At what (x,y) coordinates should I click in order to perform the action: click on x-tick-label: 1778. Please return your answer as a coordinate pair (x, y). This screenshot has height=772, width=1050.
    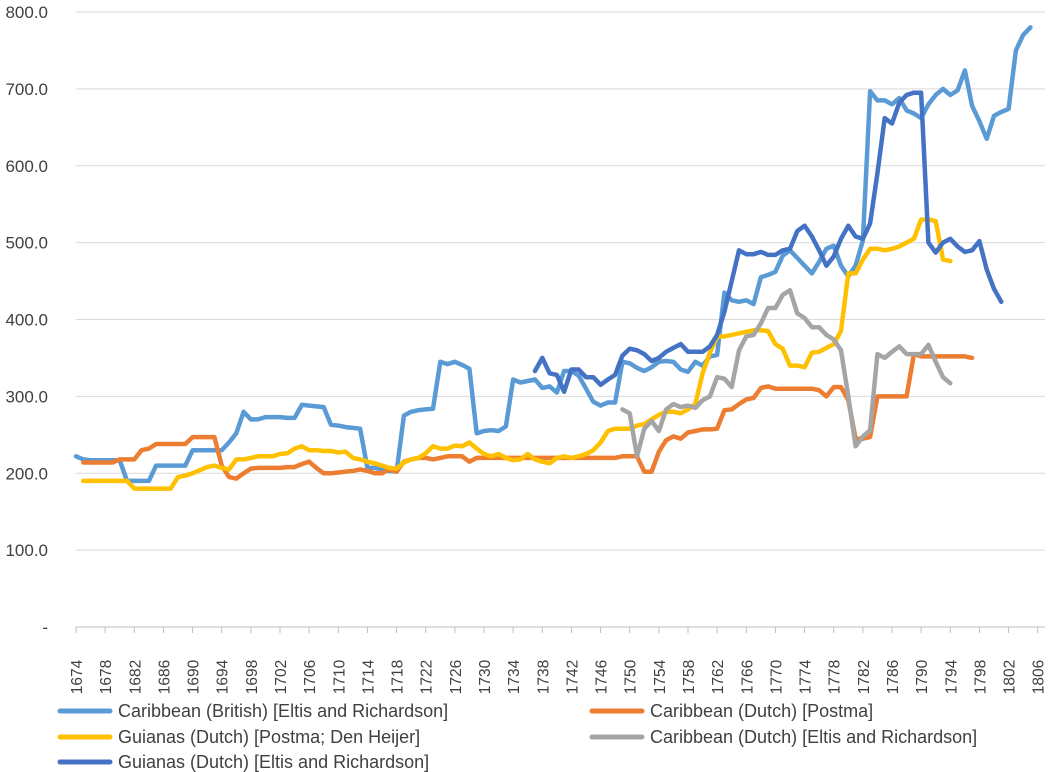
    Looking at the image, I should click on (835, 677).